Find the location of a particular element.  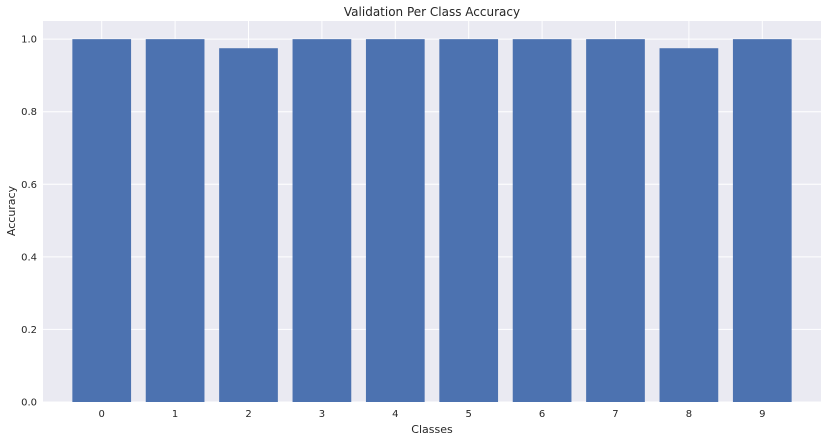

x-tick-label: 9 is located at coordinates (762, 414).